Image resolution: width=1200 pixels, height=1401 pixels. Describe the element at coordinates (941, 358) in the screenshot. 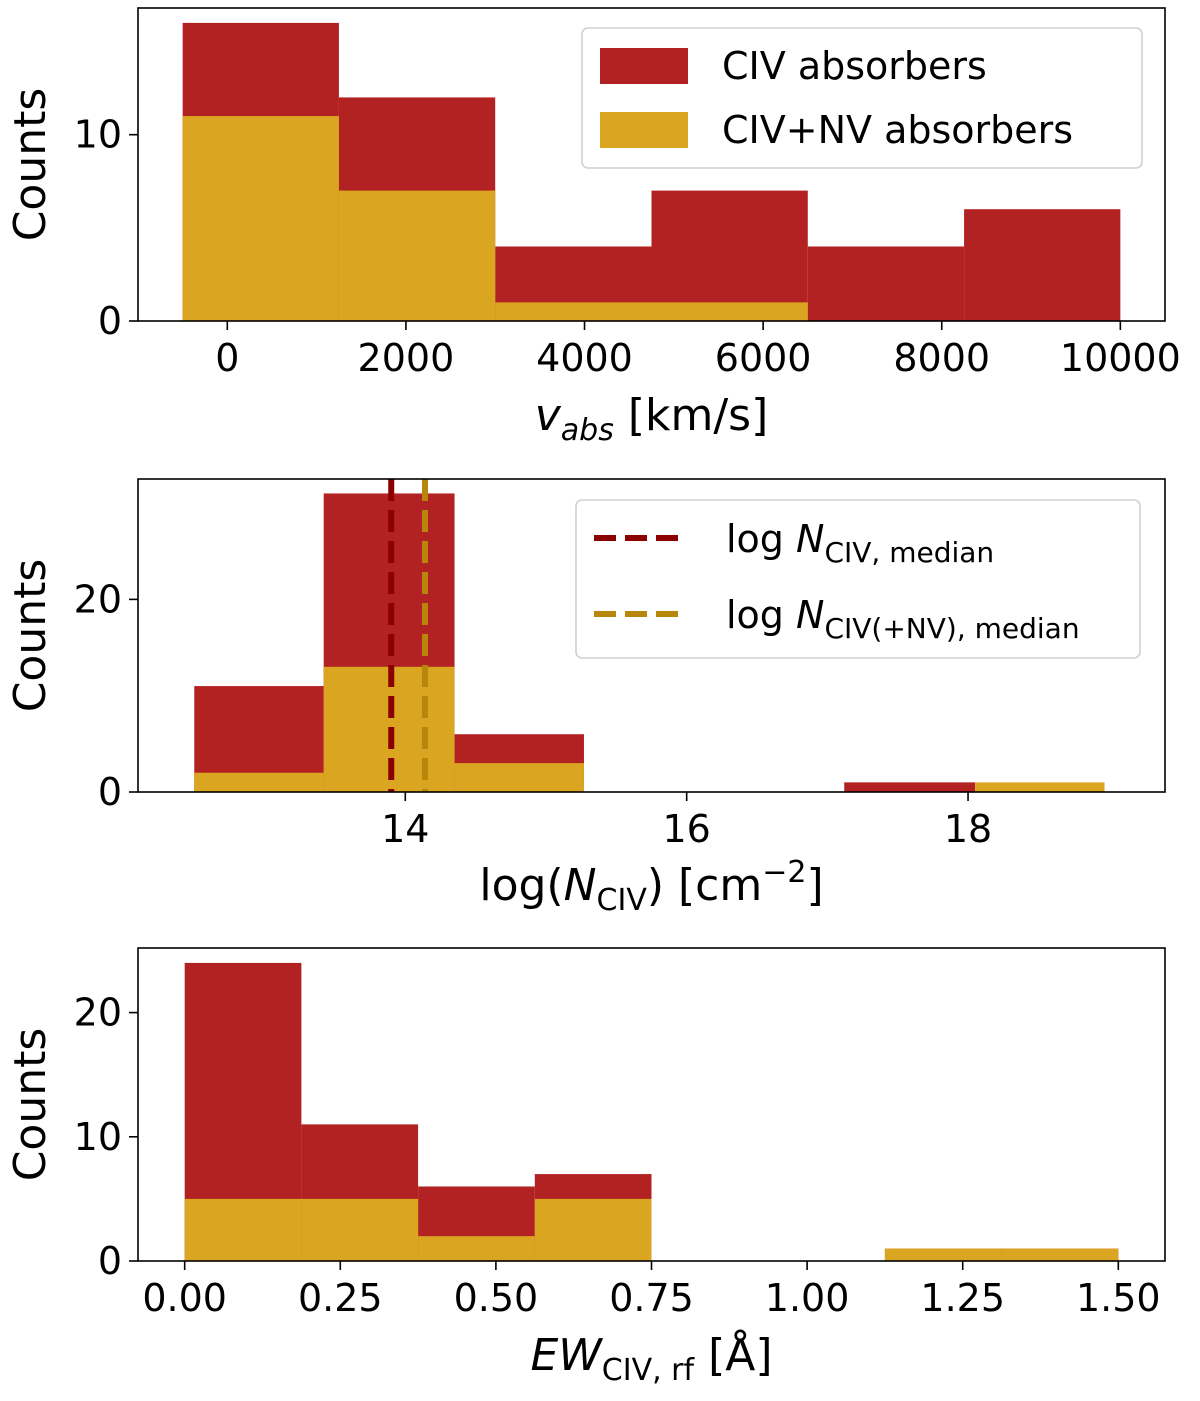

I see `x-tick-label: 8000` at that location.